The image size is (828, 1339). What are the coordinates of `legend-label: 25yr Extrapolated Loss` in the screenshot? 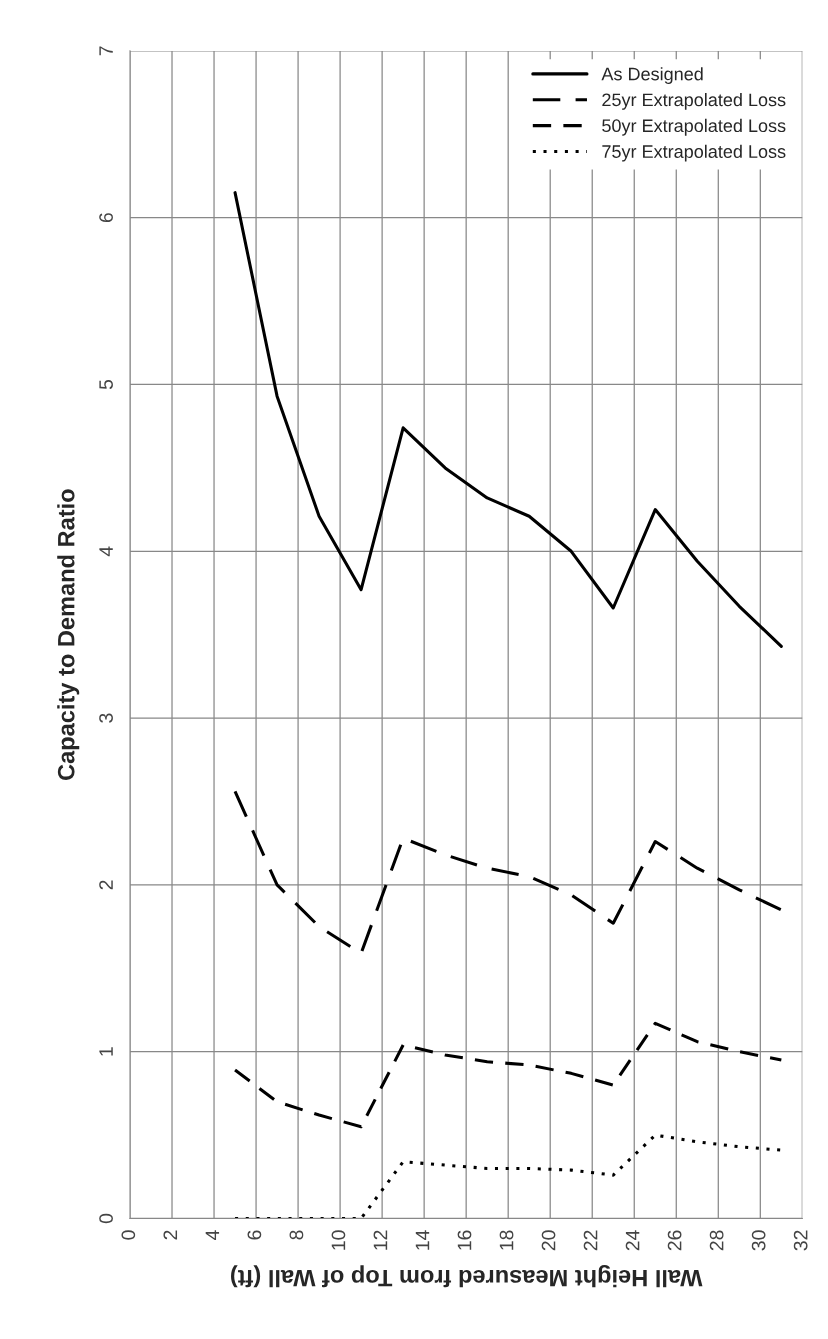 It's located at (694, 101).